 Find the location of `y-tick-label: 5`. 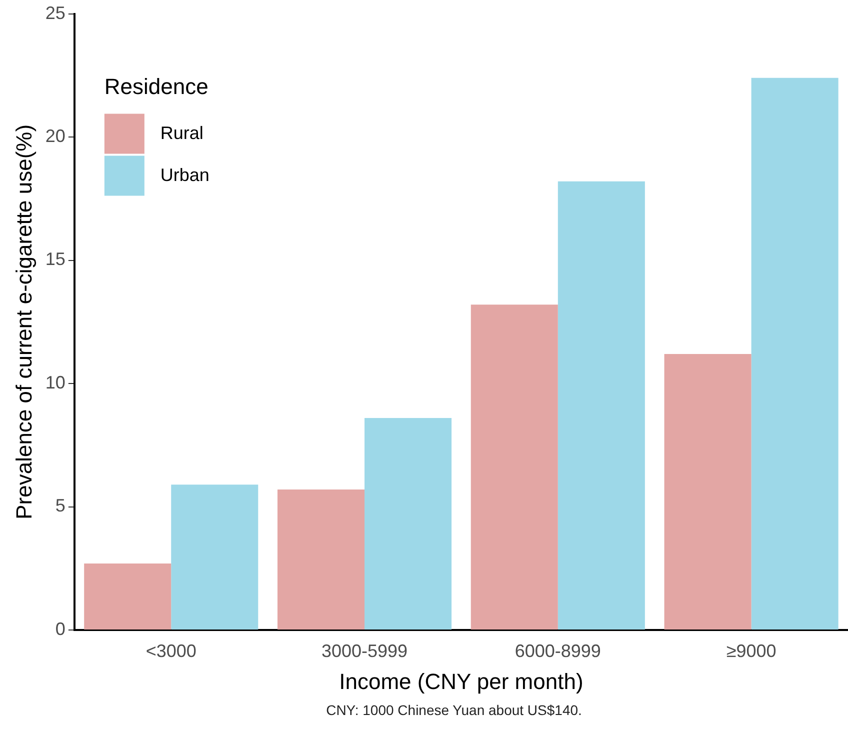

y-tick-label: 5 is located at coordinates (60, 506).